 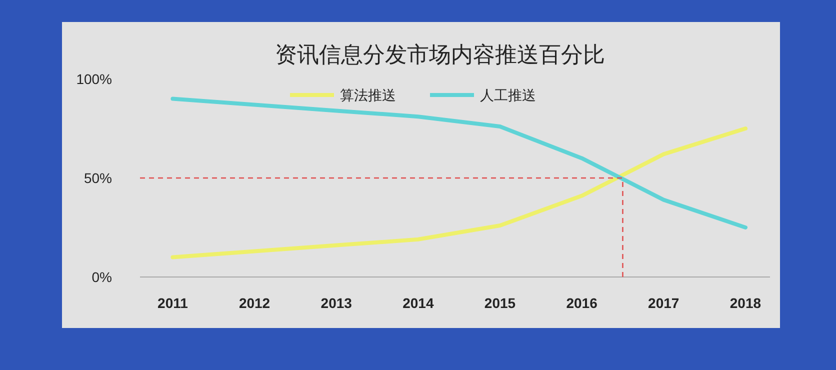 I want to click on x-tick-label: 2013, so click(x=336, y=303).